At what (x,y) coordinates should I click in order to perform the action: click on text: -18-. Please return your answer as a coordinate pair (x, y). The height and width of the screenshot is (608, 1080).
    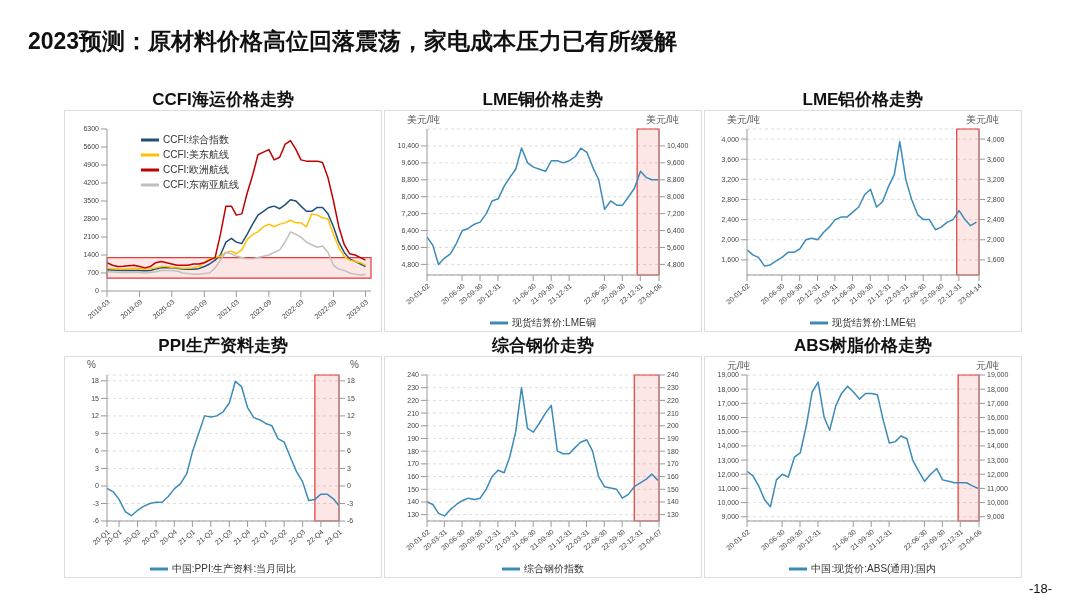
    Looking at the image, I should click on (1040, 588).